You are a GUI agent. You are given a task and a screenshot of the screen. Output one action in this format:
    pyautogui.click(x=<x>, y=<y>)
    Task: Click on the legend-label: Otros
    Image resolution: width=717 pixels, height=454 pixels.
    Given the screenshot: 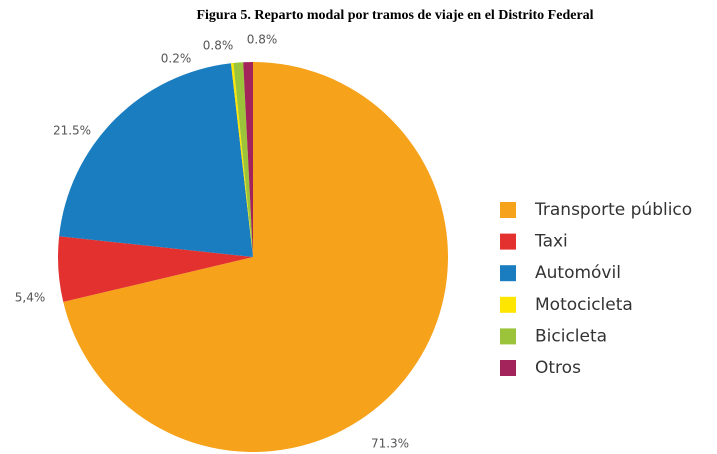 What is the action you would take?
    pyautogui.click(x=558, y=368)
    